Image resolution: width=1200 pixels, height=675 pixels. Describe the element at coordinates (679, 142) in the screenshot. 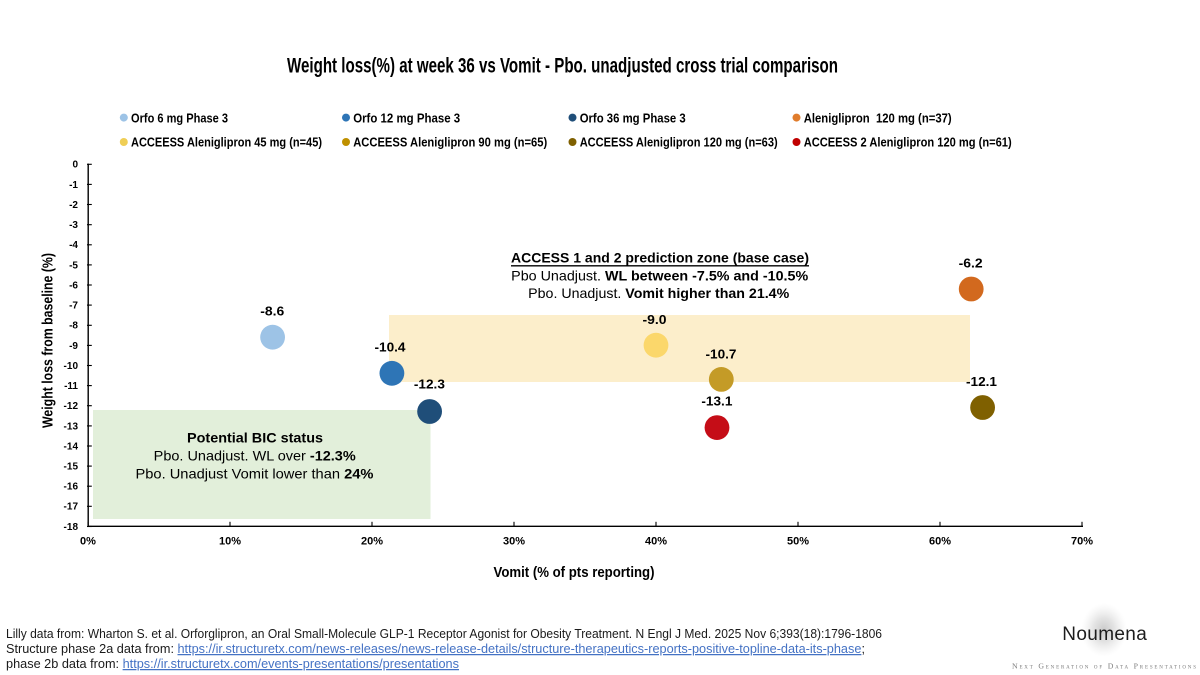

I see `svg-text:ACCEESS Aleniglipron 120 mg (n: ACCEESS Aleniglipron 120 mg (n=63)` at that location.